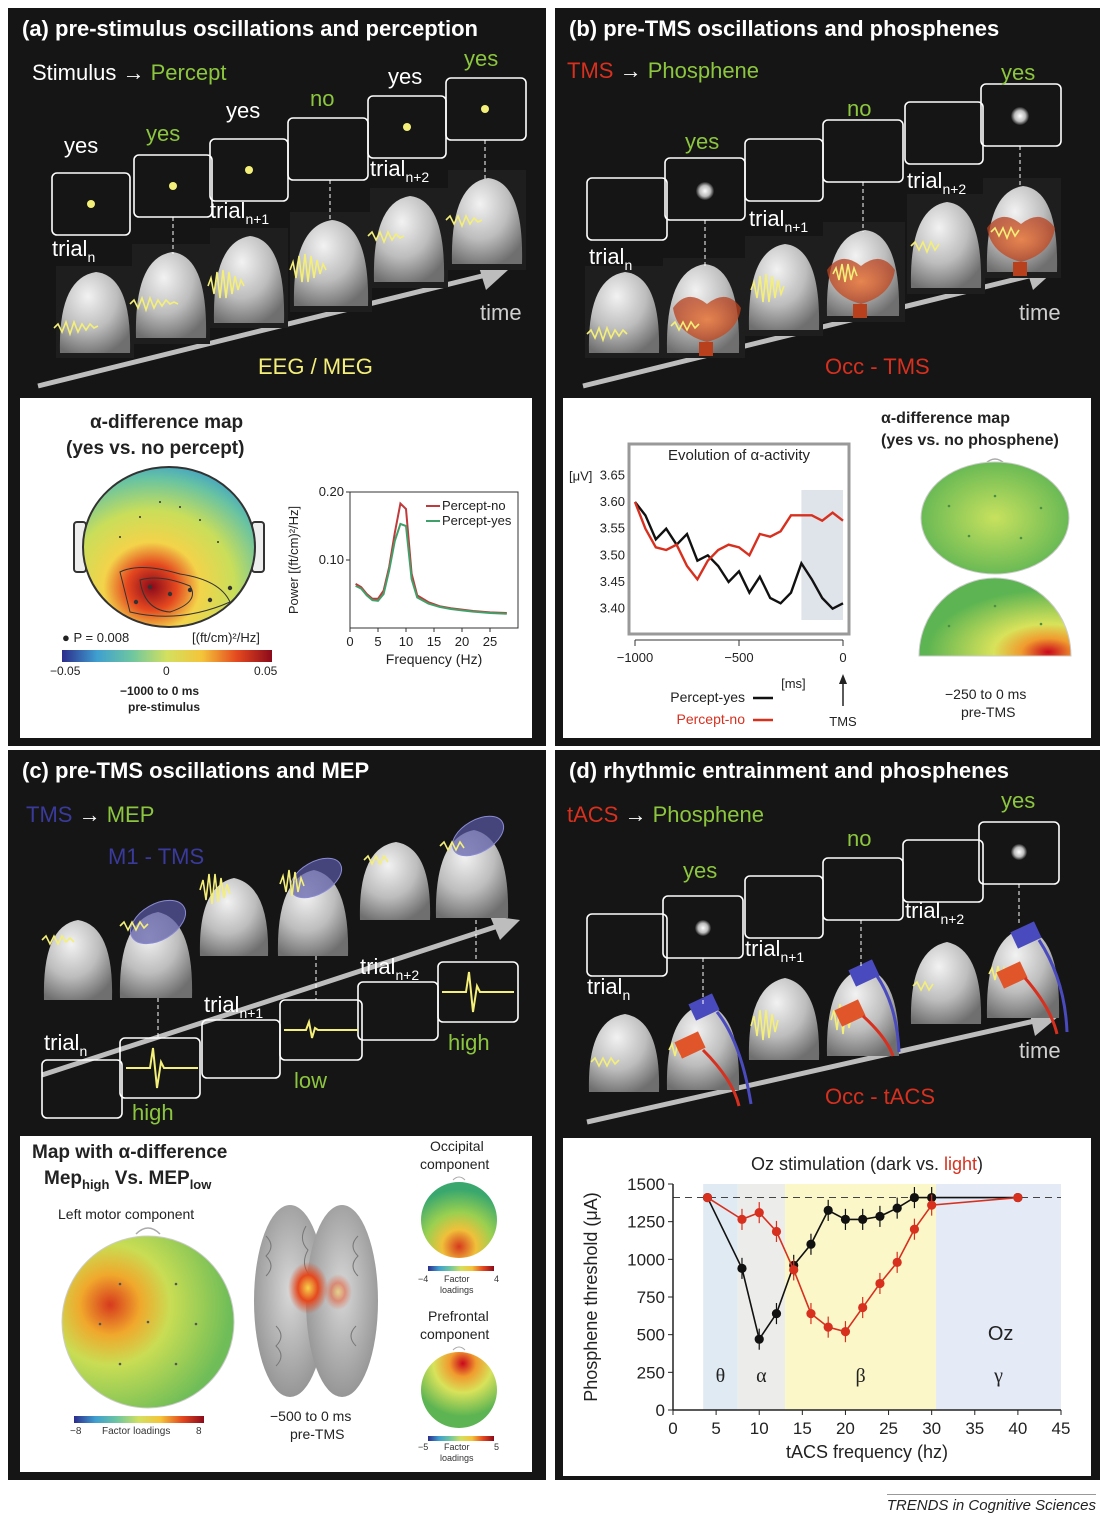 Image resolution: width=1100 pixels, height=1514 pixels. I want to click on band-label-1: α, so click(761, 1376).